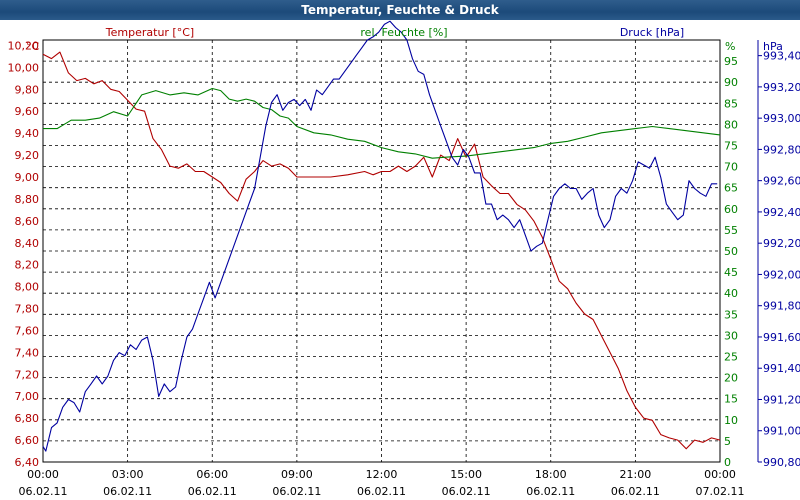 Image resolution: width=800 pixels, height=500 pixels. I want to click on pressure-tick-label: 991,20, so click(781, 399).